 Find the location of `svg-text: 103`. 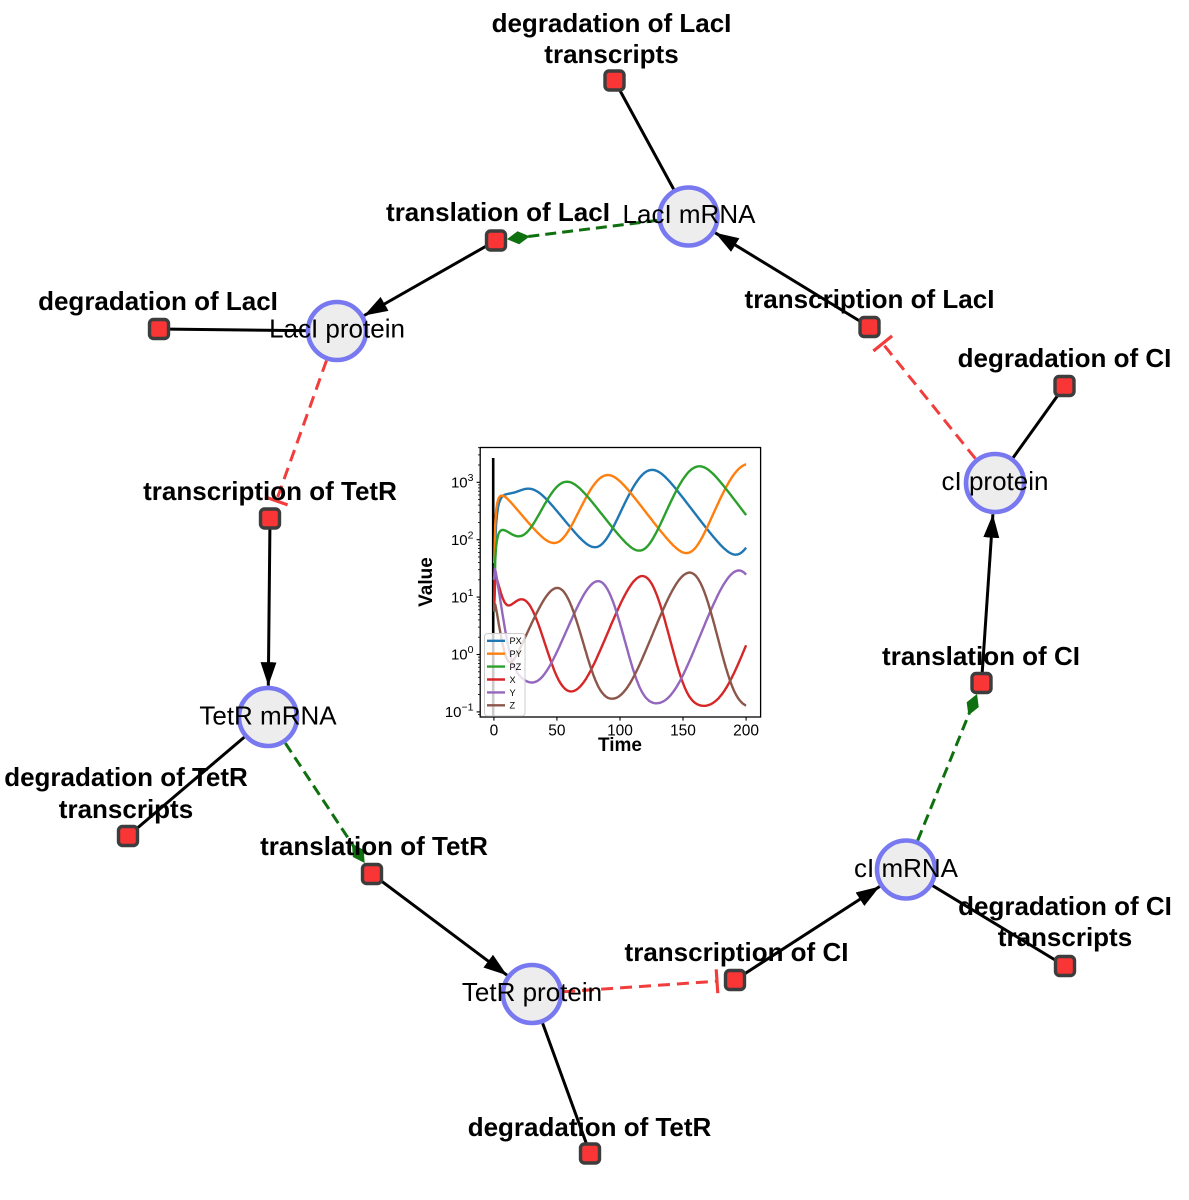

svg-text: 103 is located at coordinates (462, 482).